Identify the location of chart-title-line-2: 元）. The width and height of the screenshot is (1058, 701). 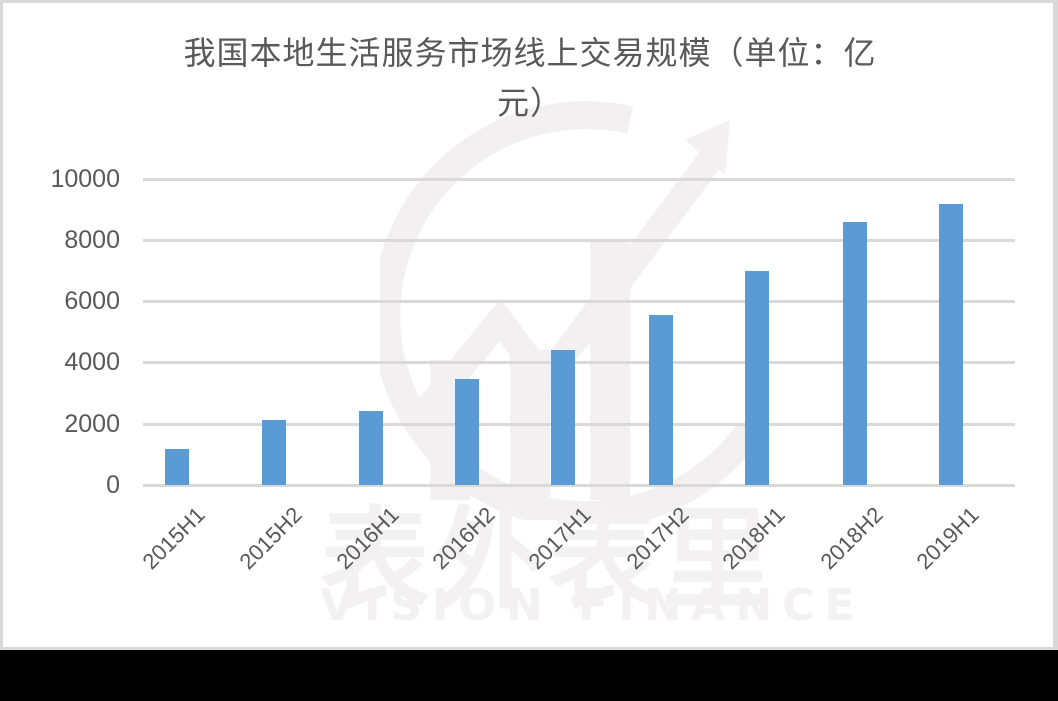
(529, 103).